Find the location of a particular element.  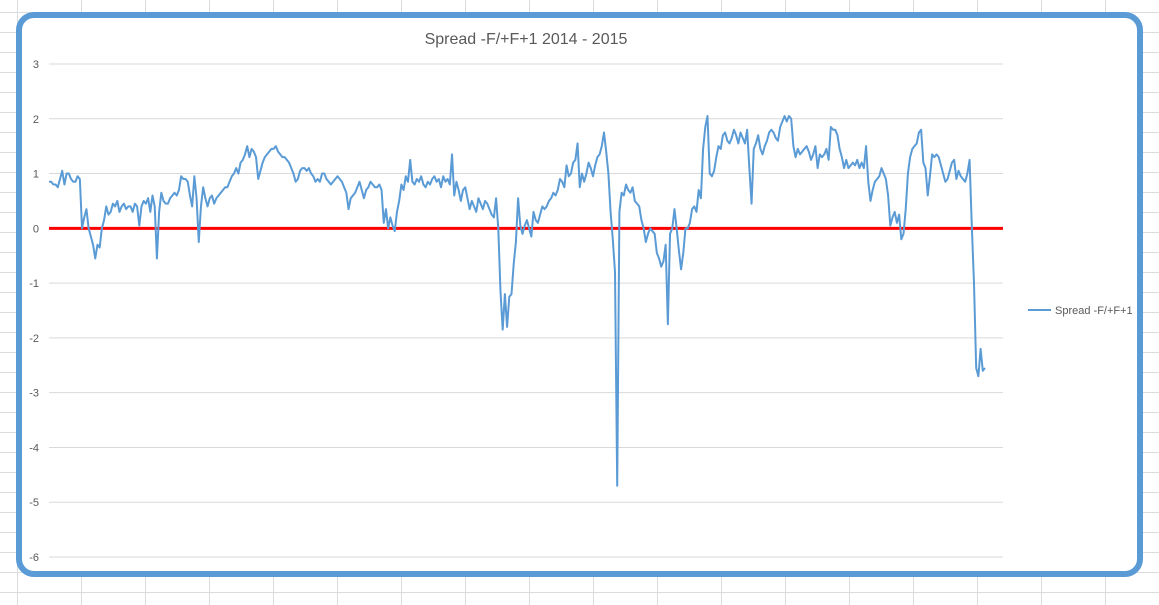

y-tick-label: 3 is located at coordinates (36, 65).